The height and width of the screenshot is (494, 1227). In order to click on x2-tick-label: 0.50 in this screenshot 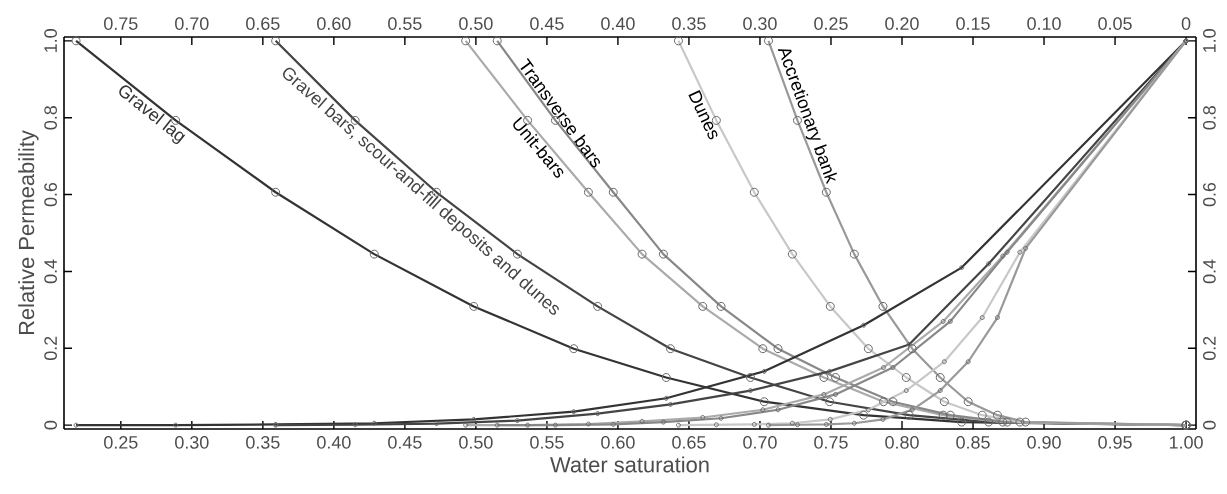, I will do `click(476, 23)`.